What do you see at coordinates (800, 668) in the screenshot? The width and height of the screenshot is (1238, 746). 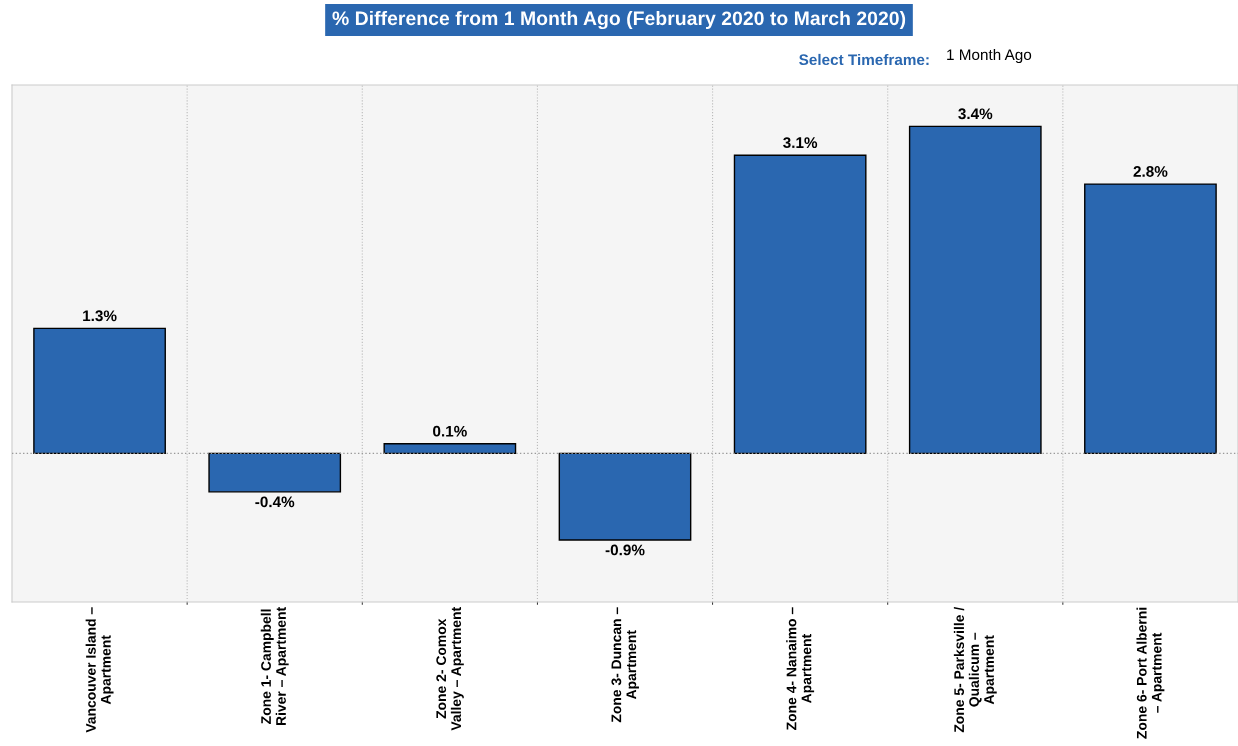 I see `x-tick-label: Zone 4- Nanaimo – Apartment` at bounding box center [800, 668].